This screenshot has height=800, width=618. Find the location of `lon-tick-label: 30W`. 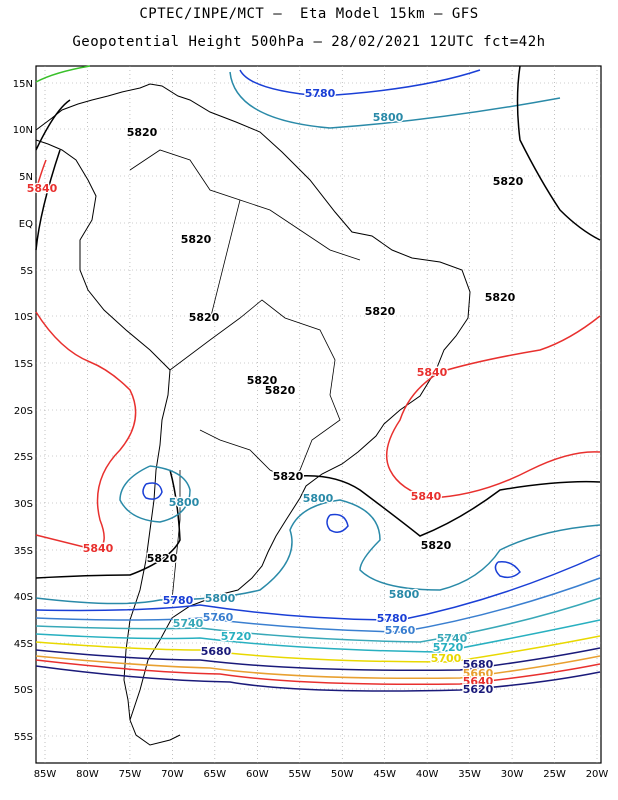

lon-tick-label: 30W is located at coordinates (512, 774).